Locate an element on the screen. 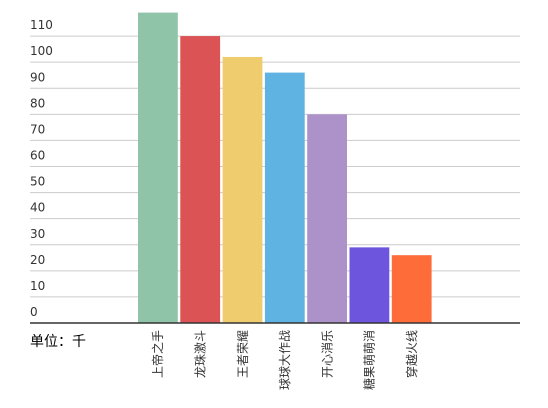 The height and width of the screenshot is (408, 548). y-tick-label: 110 is located at coordinates (41, 25).